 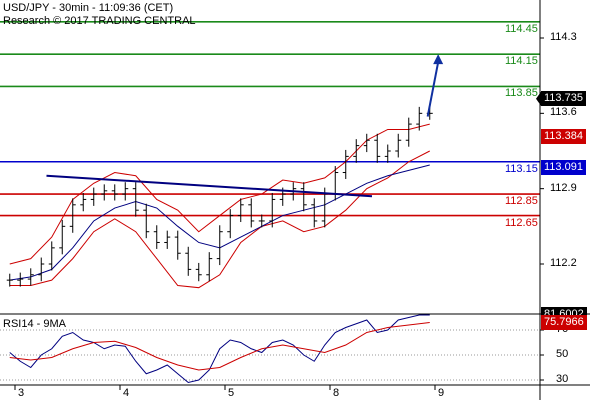 What do you see at coordinates (438, 59) in the screenshot?
I see `projection-arrow-head` at bounding box center [438, 59].